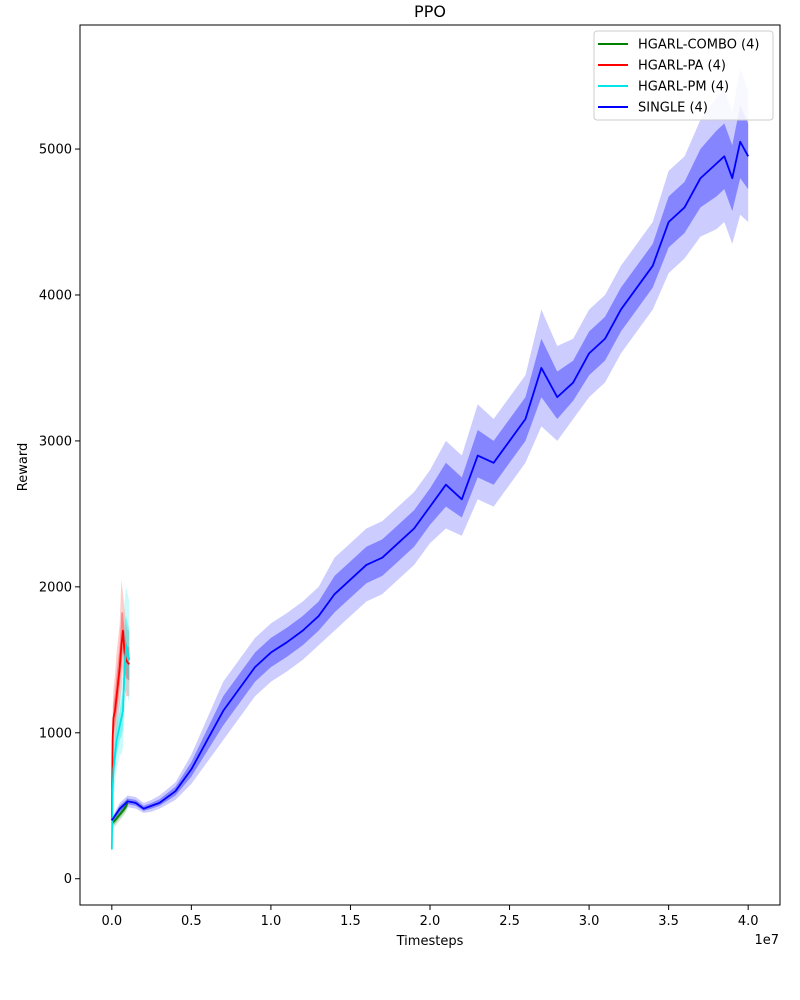 The height and width of the screenshot is (1000, 800). I want to click on y-axis-label: Reward, so click(23, 467).